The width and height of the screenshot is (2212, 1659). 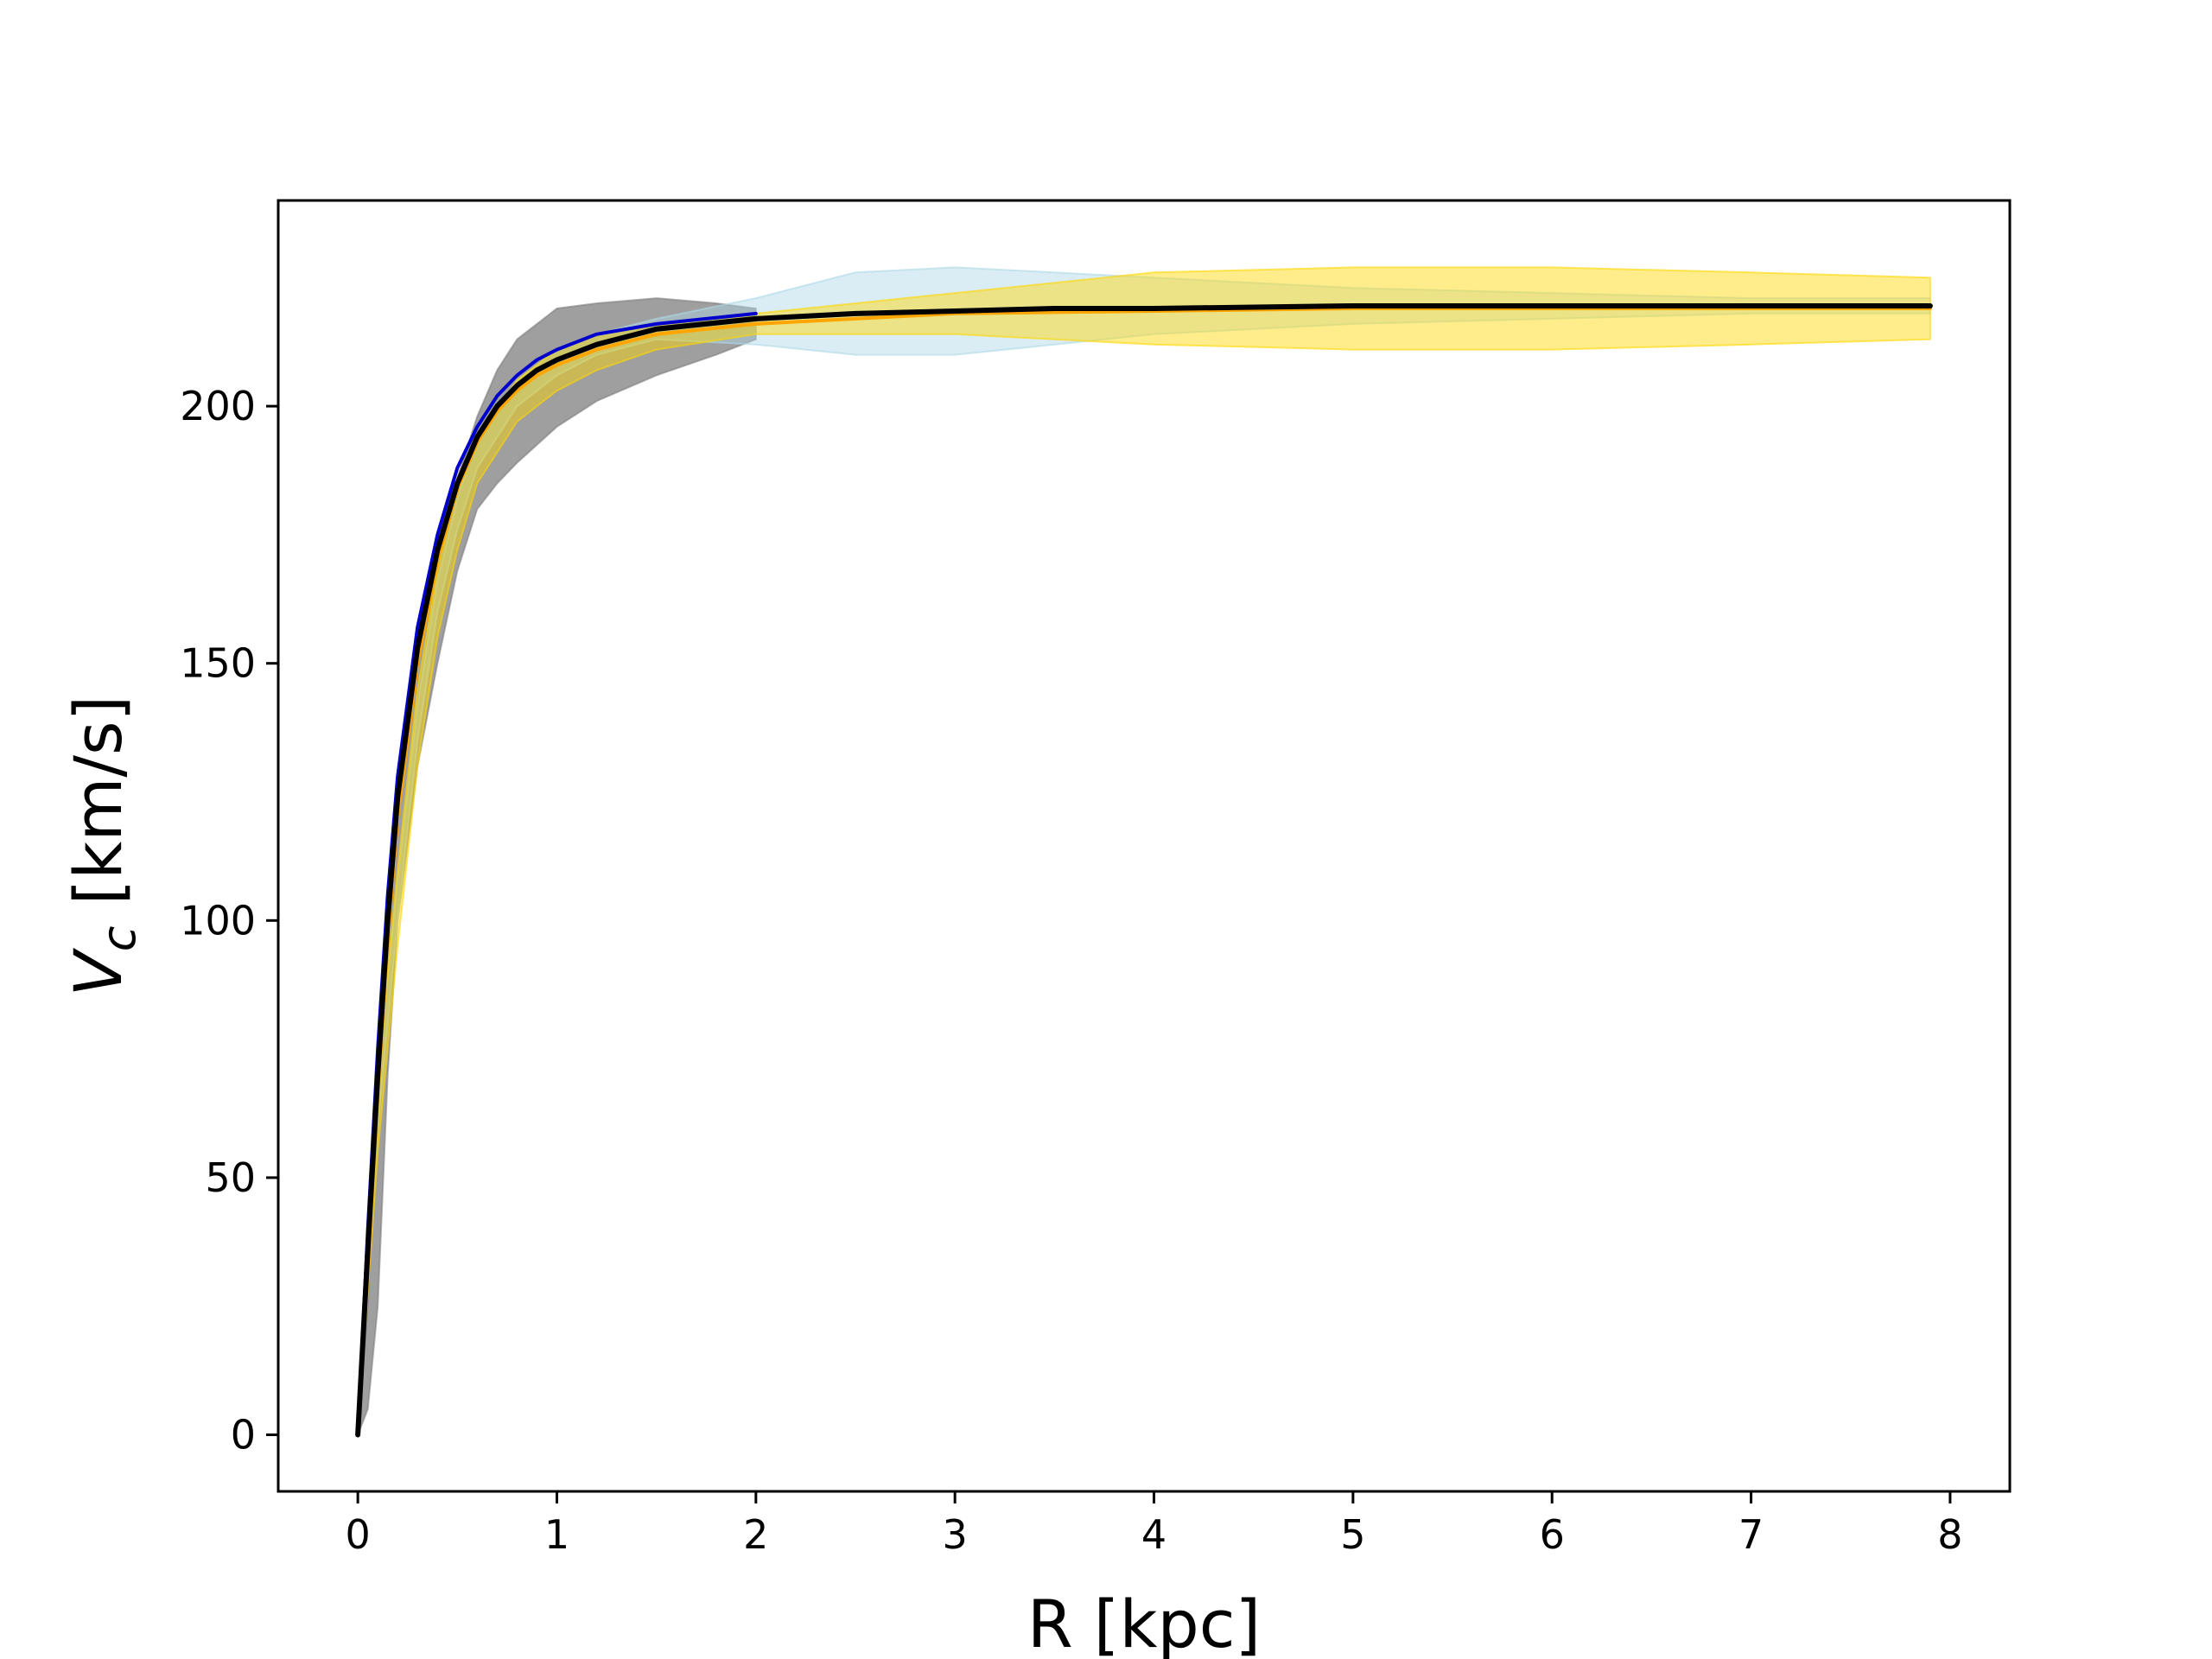 What do you see at coordinates (1144, 1622) in the screenshot?
I see `x-axis-label: R [kpc]` at bounding box center [1144, 1622].